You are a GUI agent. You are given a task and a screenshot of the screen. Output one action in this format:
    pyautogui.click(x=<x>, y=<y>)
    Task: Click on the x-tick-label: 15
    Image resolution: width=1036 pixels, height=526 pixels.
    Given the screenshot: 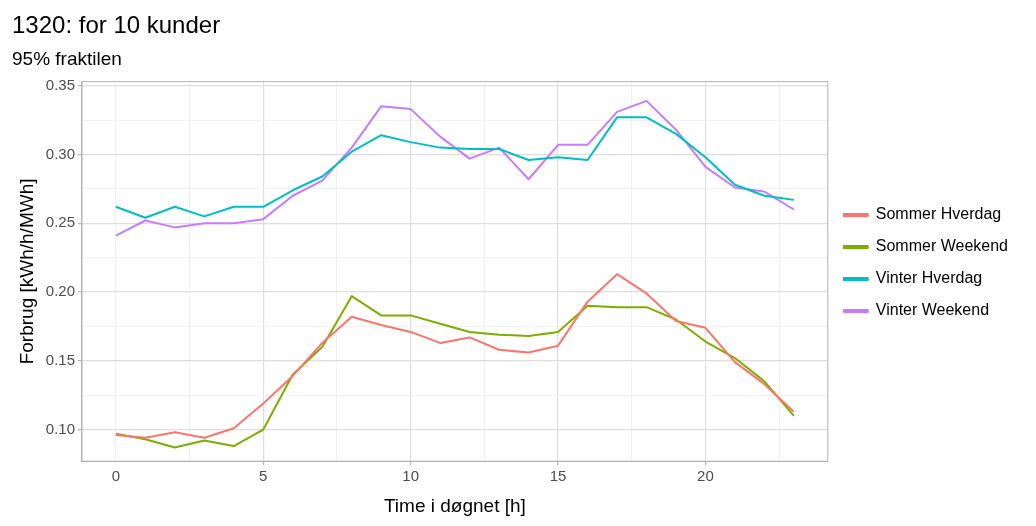 What is the action you would take?
    pyautogui.click(x=558, y=475)
    